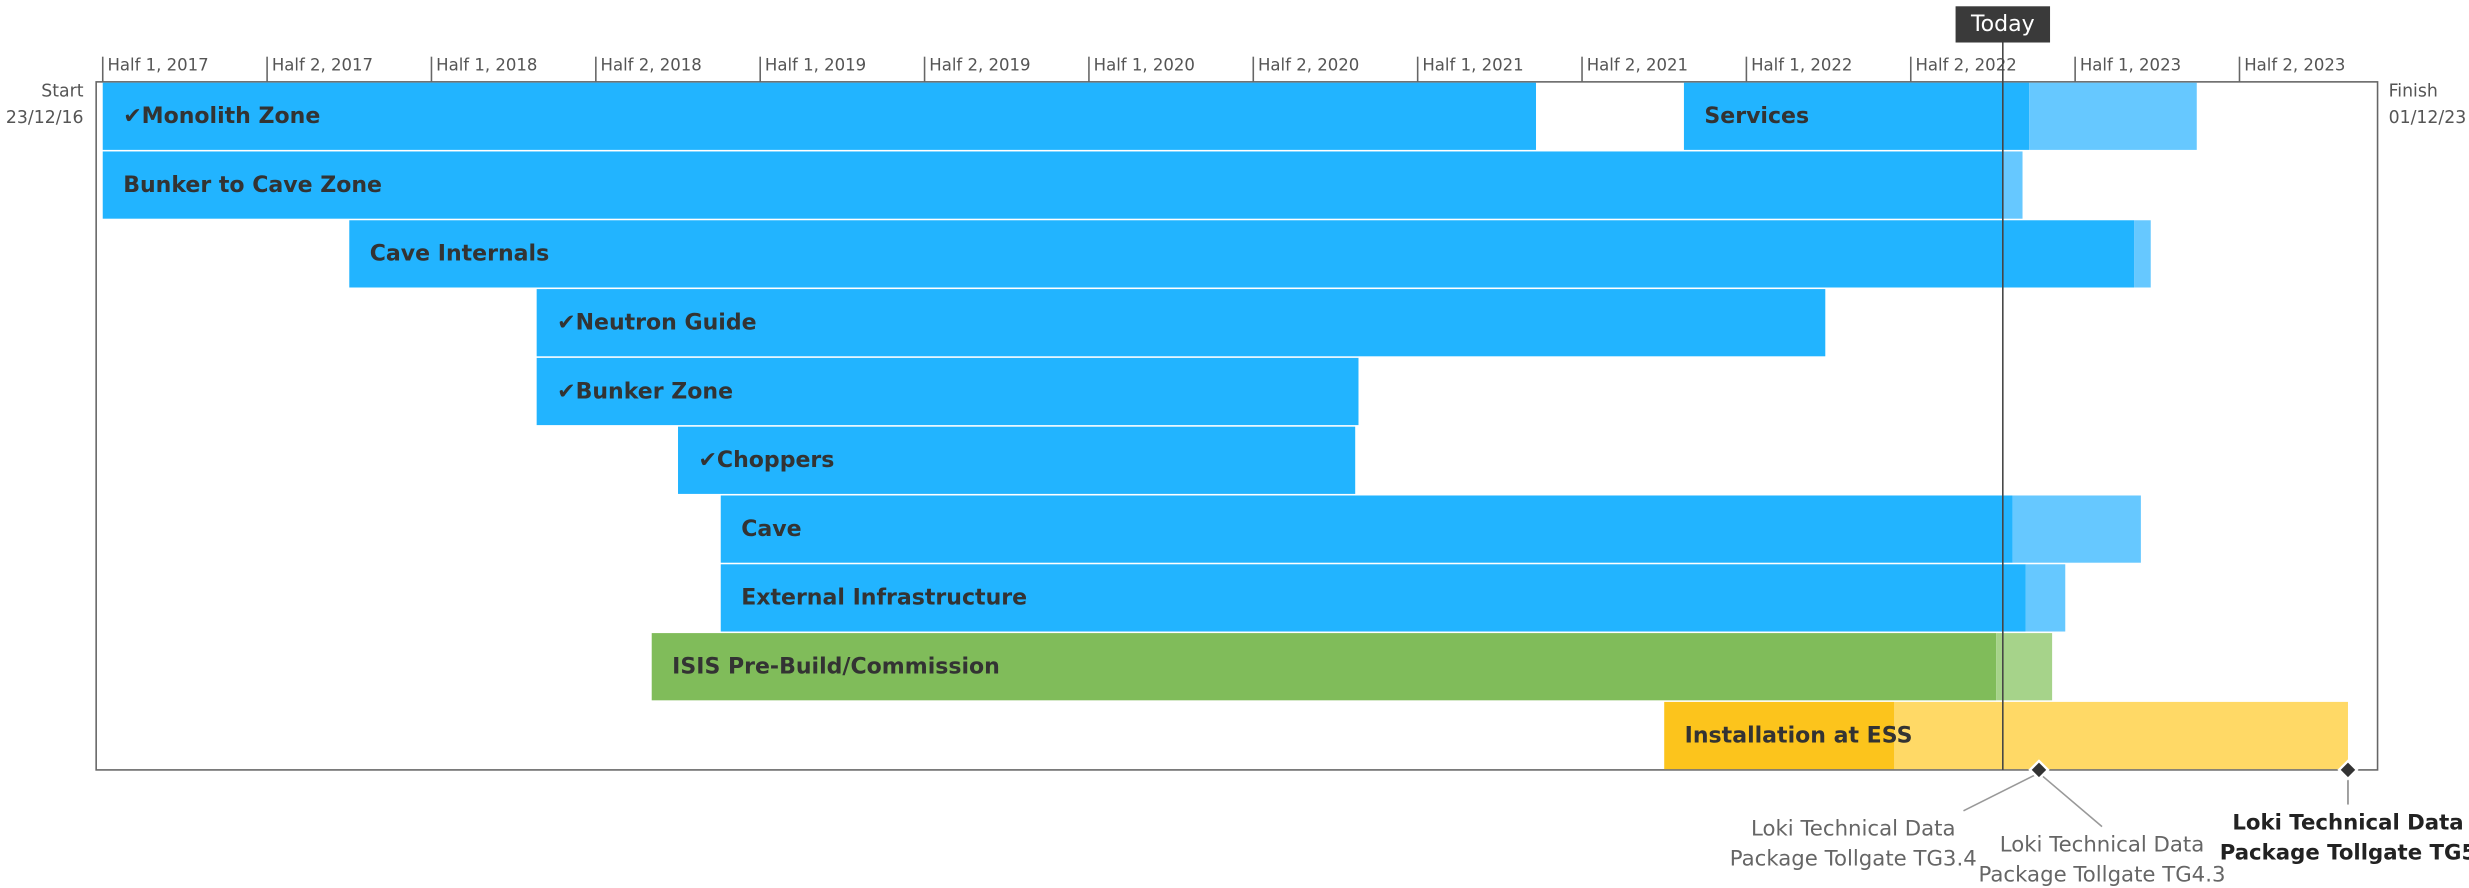  What do you see at coordinates (1308, 65) in the screenshot?
I see `x-tick-label: Half 2, 2020` at bounding box center [1308, 65].